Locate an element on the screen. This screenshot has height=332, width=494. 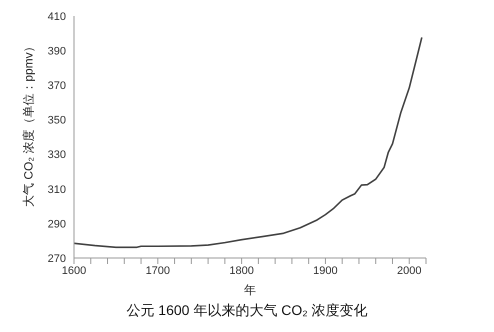
y-tick-label: 290 is located at coordinates (57, 224).